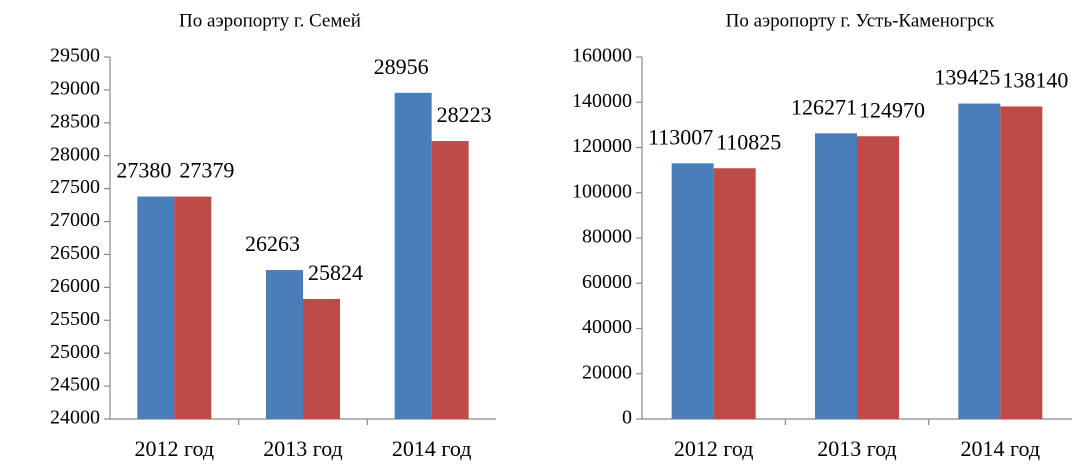 This screenshot has height=464, width=1092. I want to click on y-tick-label: 40000, so click(607, 327).